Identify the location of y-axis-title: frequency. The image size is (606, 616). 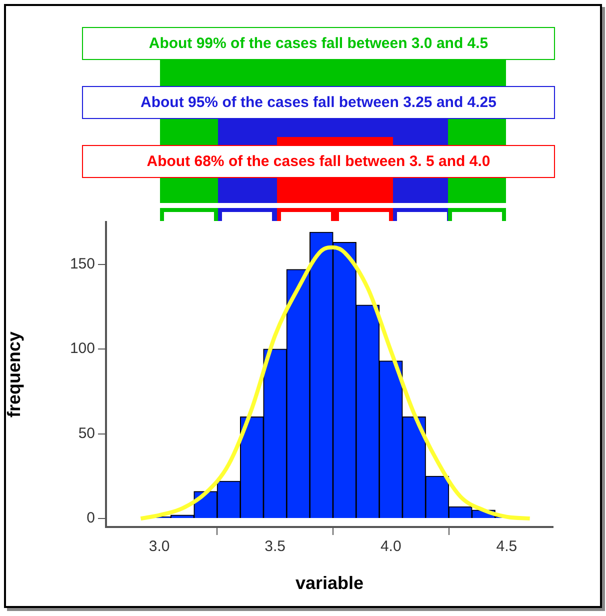
(14, 374).